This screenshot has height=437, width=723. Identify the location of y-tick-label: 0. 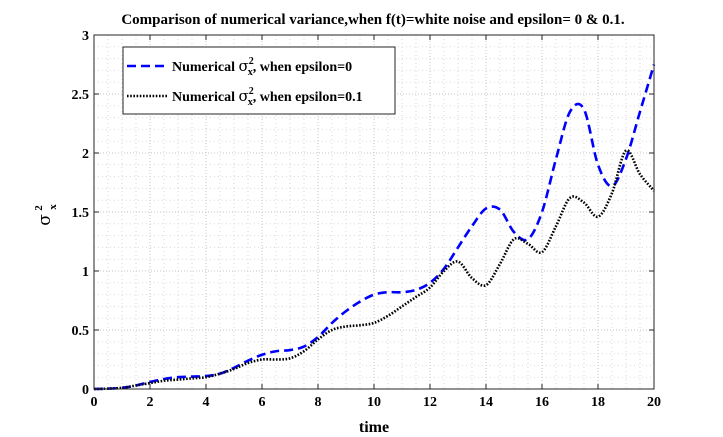
(85, 390).